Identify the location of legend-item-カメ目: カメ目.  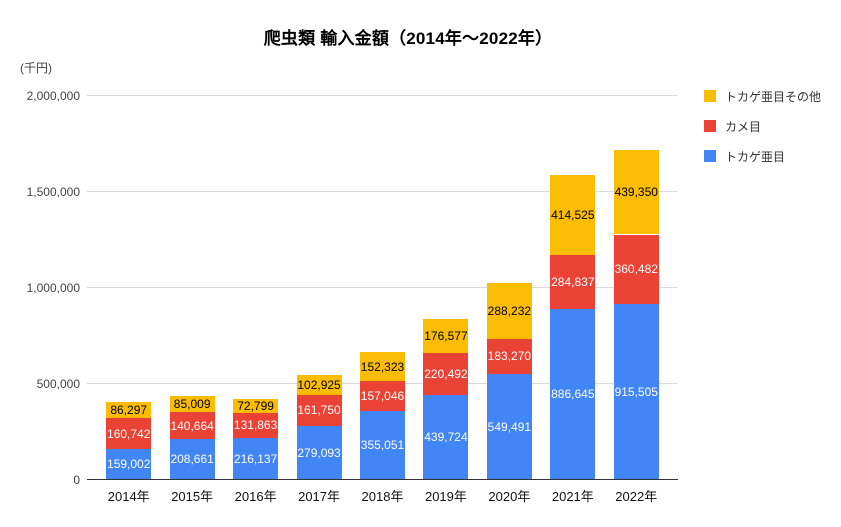
(762, 126).